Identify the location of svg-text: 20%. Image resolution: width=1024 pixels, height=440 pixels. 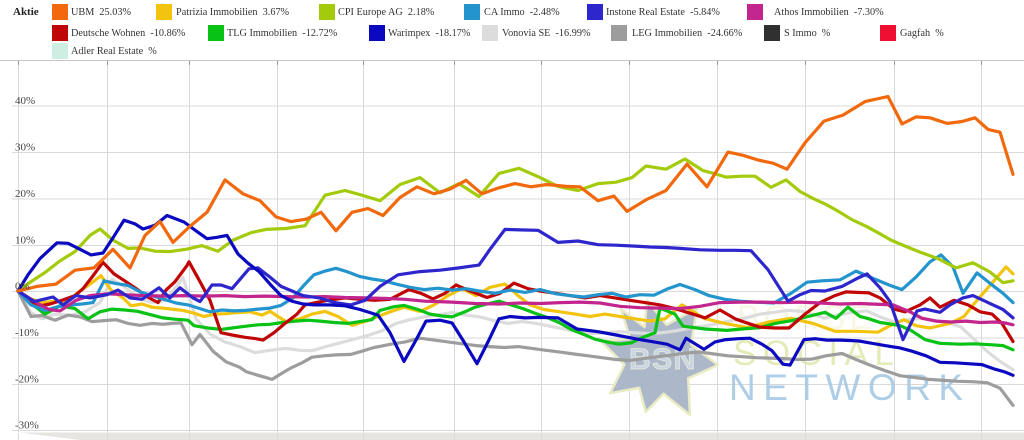
(25, 194).